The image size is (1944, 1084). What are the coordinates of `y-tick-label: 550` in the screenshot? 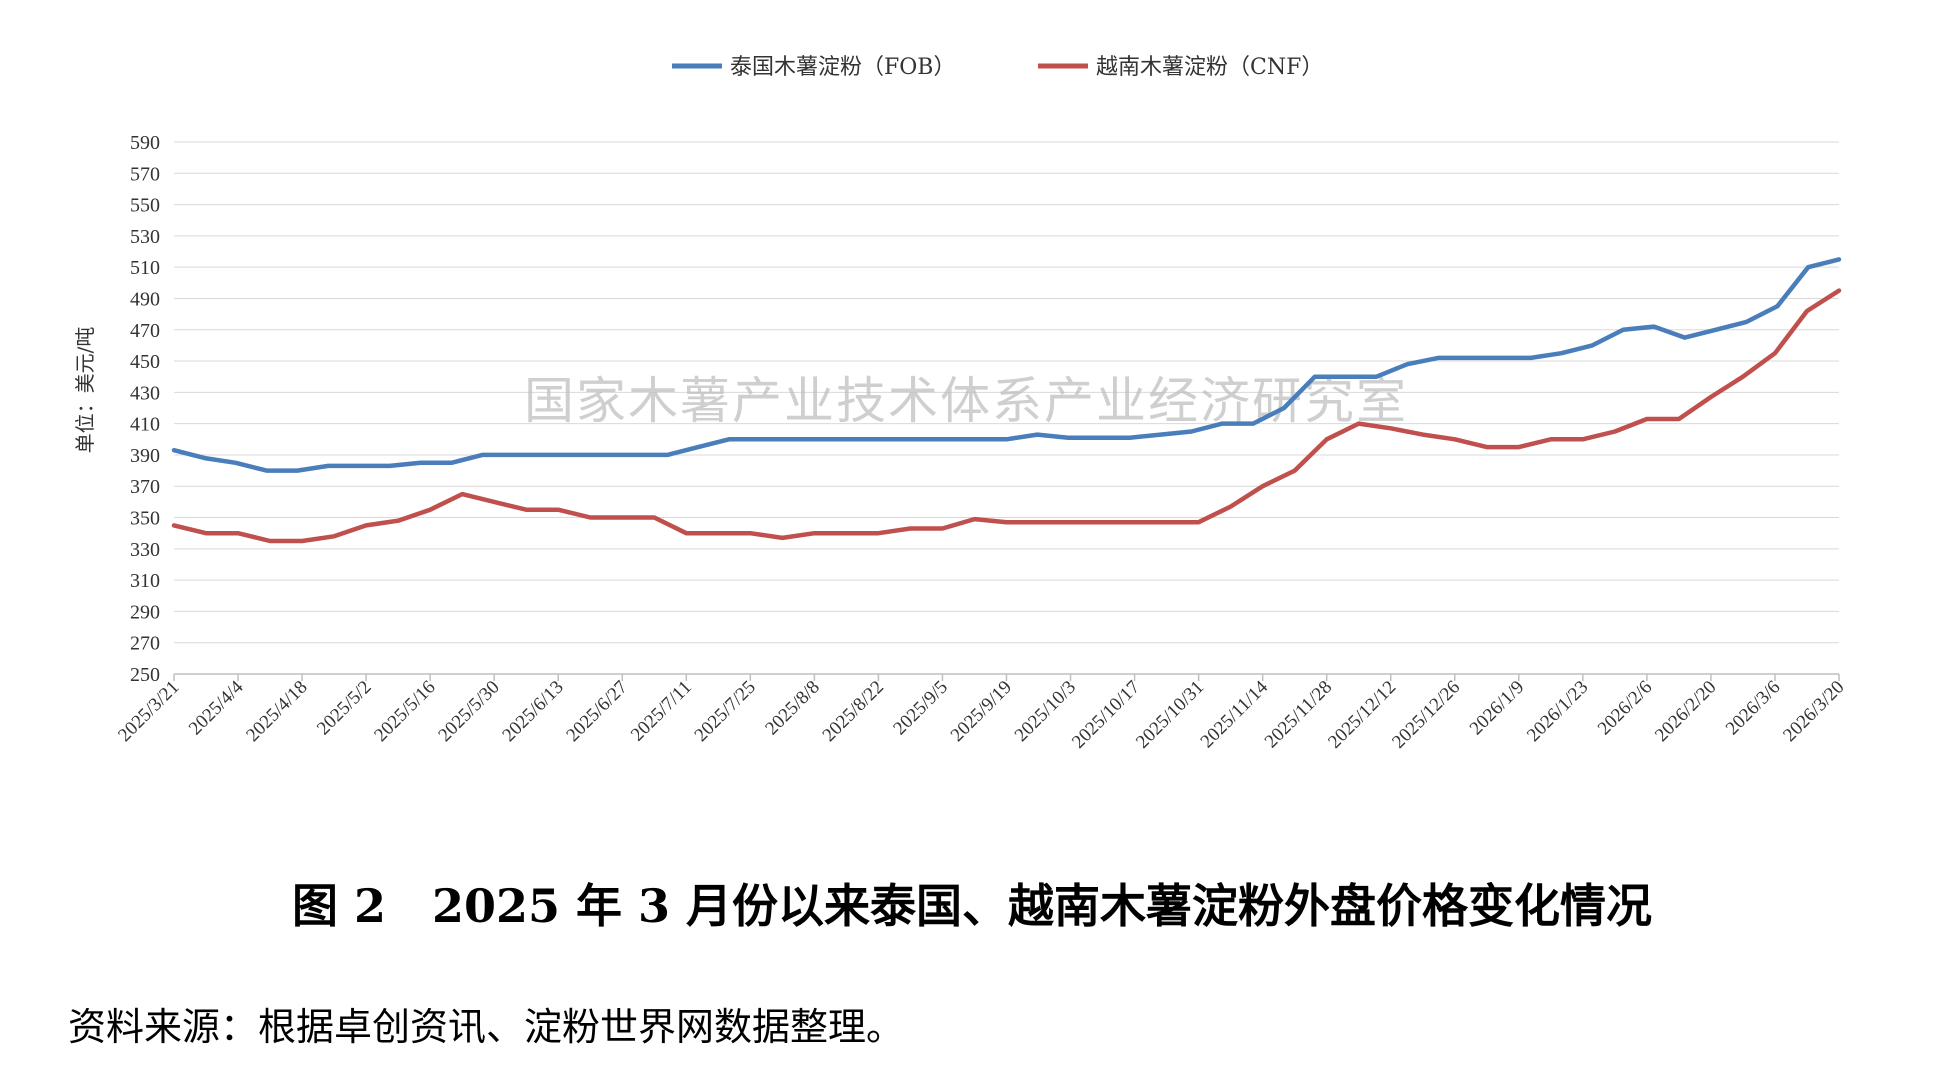 It's located at (145, 206).